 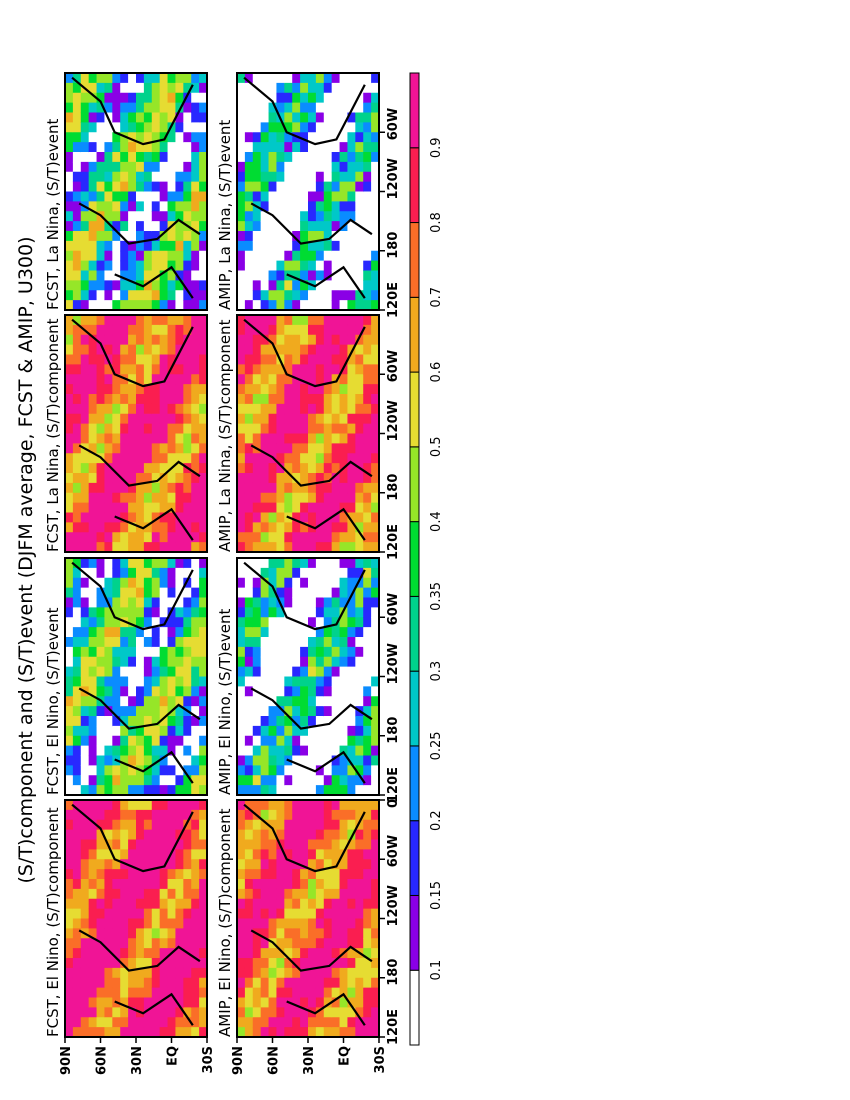 I want to click on colorbar-swatch, so click(x=414, y=559).